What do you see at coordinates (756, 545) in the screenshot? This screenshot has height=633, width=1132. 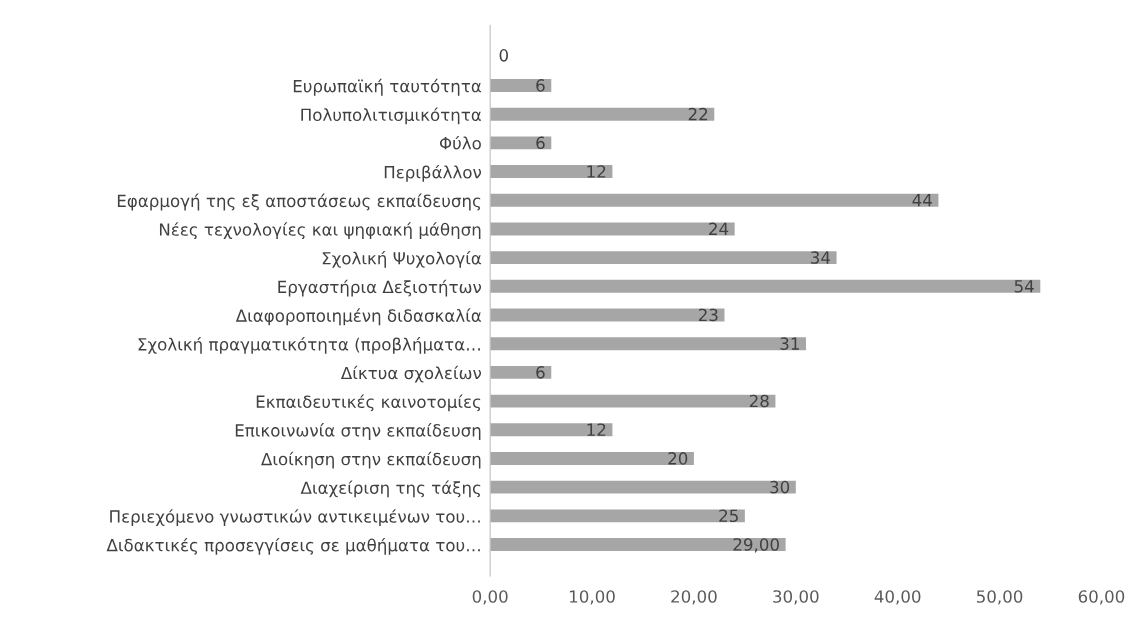 I see `data-label: 29,00` at bounding box center [756, 545].